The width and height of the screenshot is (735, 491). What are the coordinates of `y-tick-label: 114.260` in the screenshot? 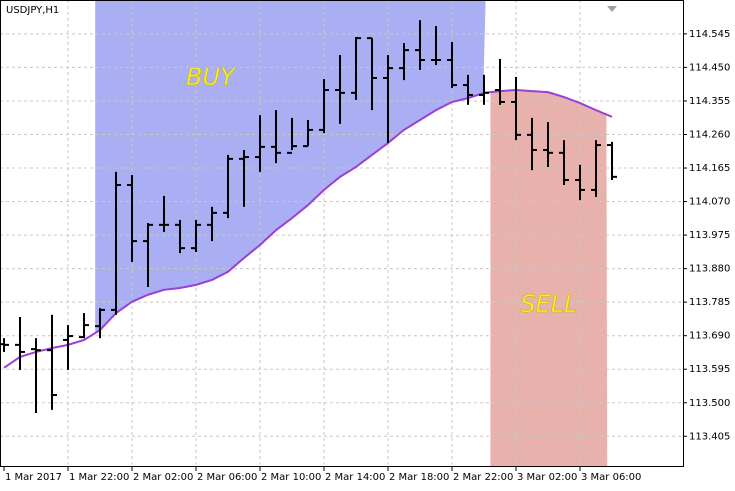 It's located at (709, 134).